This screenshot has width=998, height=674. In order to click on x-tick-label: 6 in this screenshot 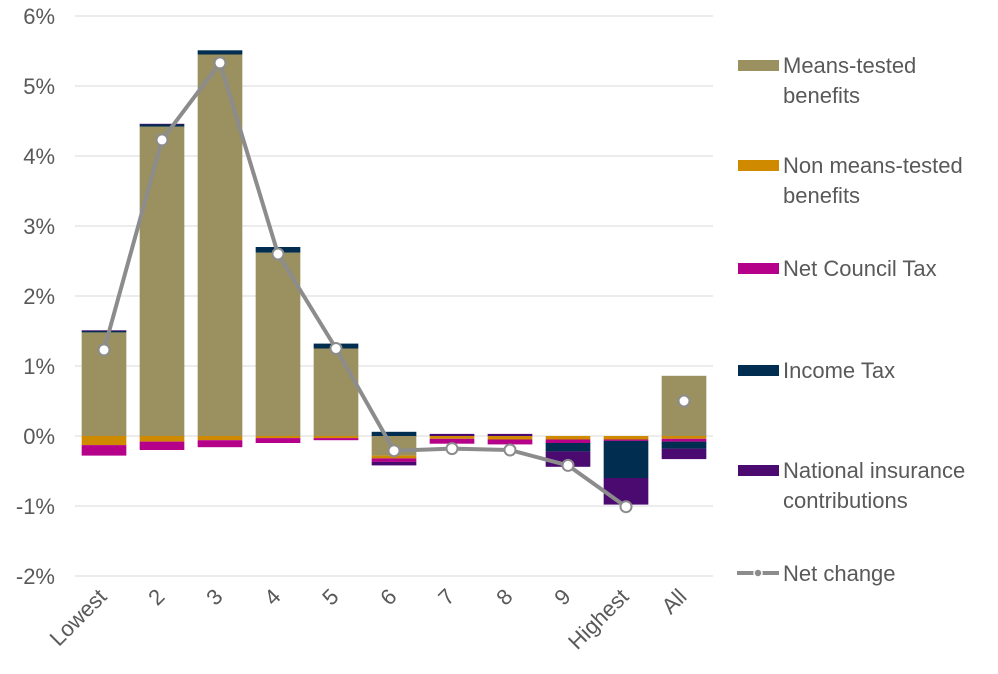, I will do `click(388, 597)`.